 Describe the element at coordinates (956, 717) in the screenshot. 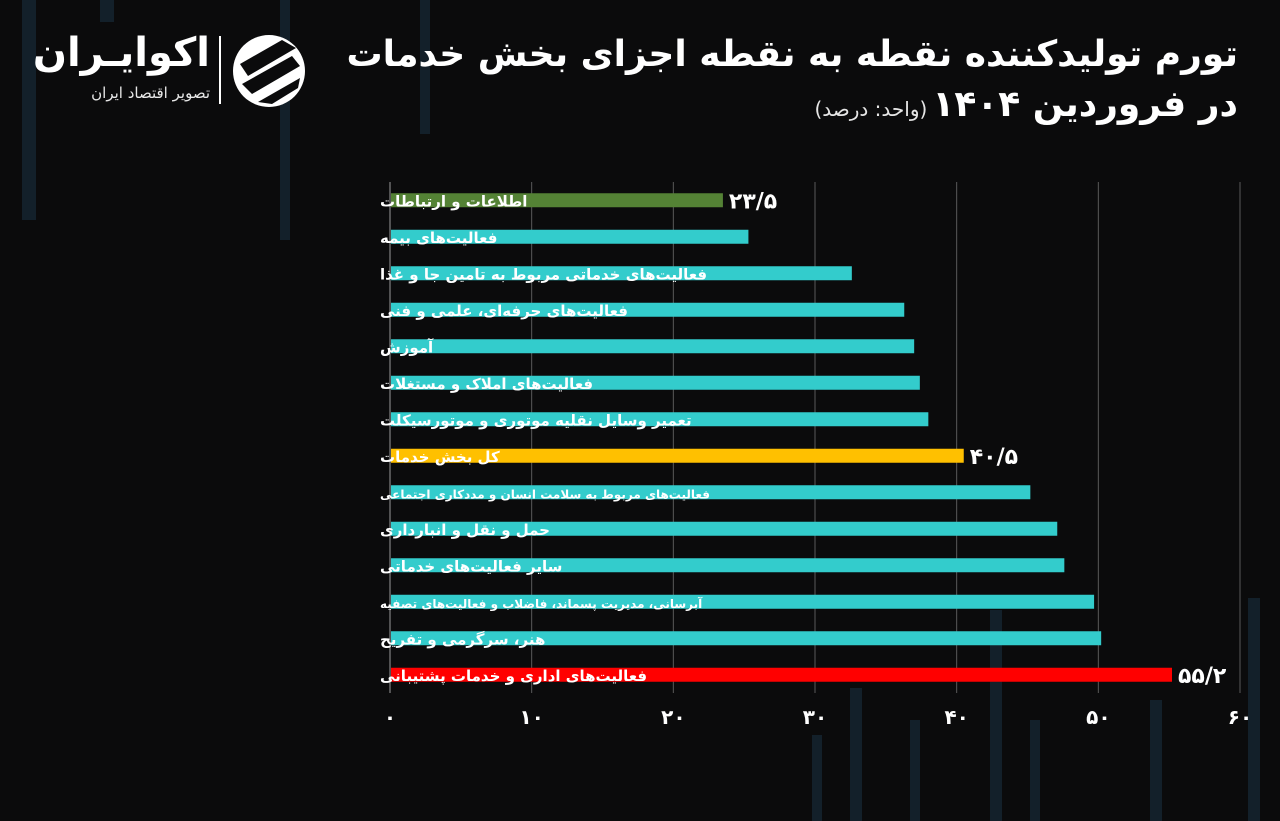

I see `x-tick-label: ۴۰` at that location.